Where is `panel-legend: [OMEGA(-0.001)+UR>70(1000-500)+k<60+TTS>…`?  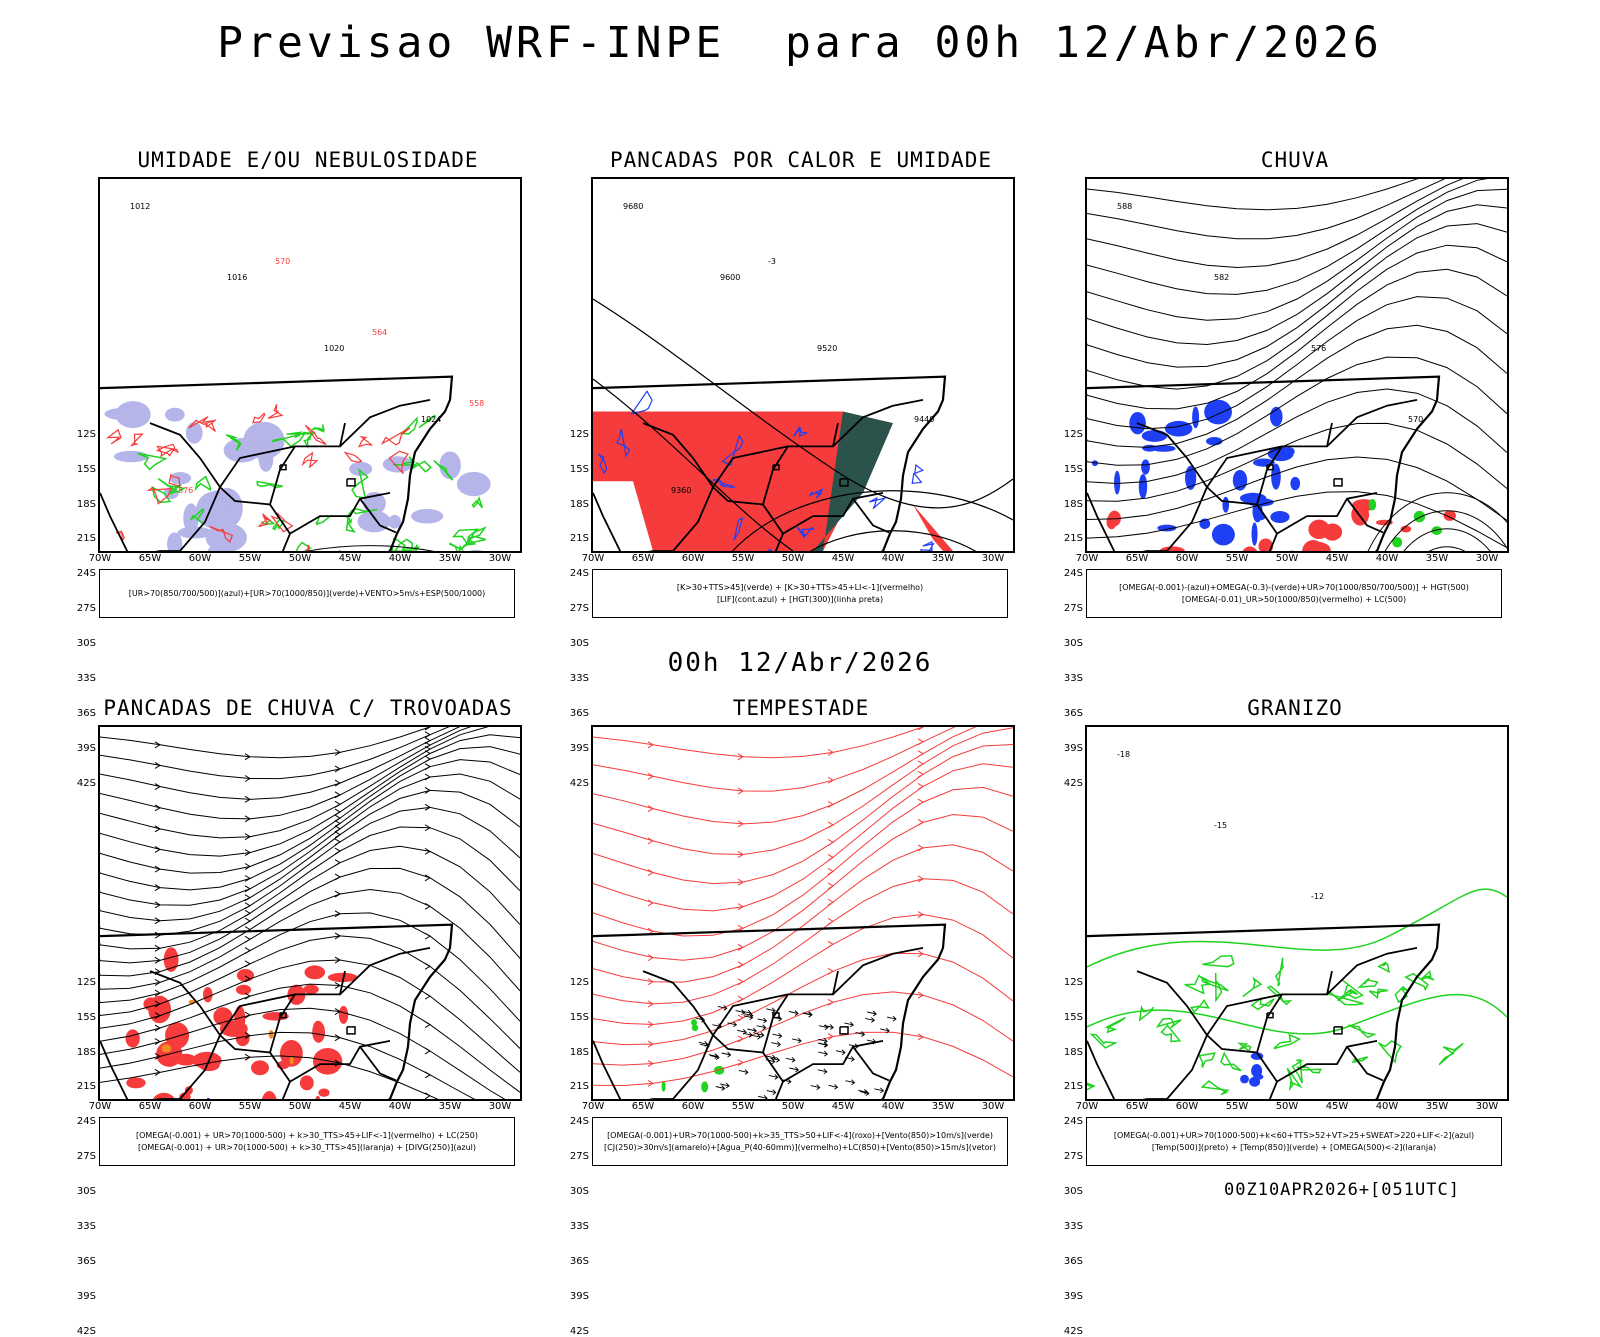
panel-legend: [OMEGA(-0.001)+UR>70(1000-500)+k<60+TTS>… is located at coordinates (1294, 1141).